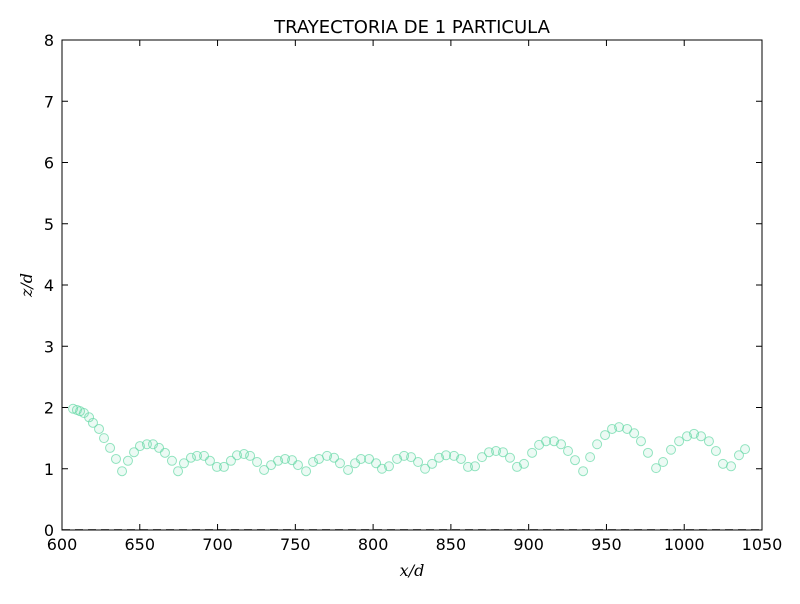 This screenshot has width=800, height=604. What do you see at coordinates (49, 346) in the screenshot?
I see `y-tick-label: 3` at bounding box center [49, 346].